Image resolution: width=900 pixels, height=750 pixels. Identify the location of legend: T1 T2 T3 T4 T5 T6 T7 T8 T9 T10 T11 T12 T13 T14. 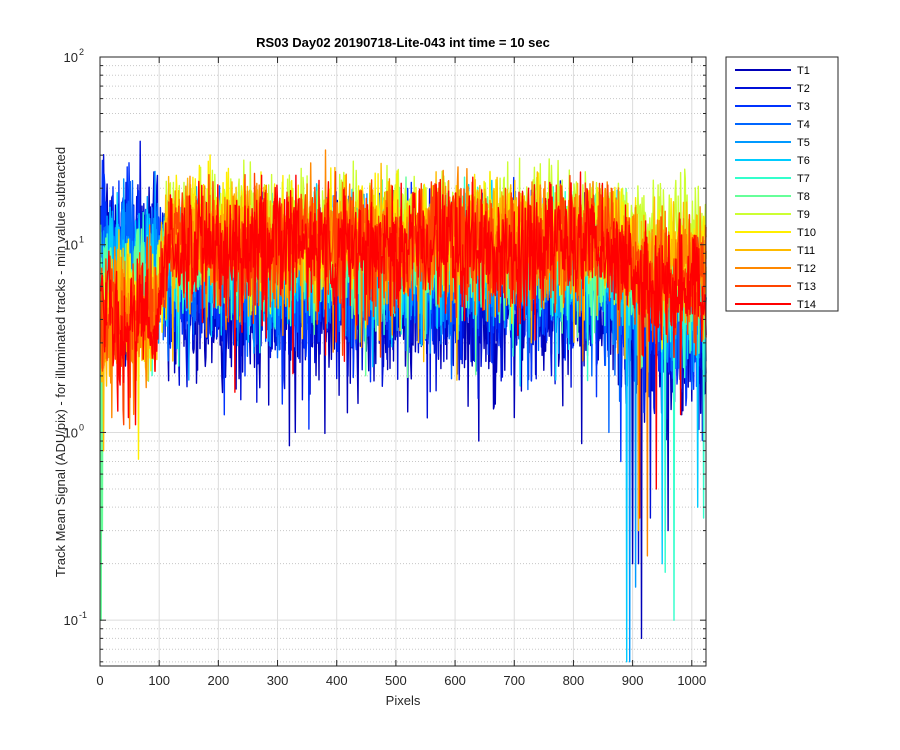
(782, 184).